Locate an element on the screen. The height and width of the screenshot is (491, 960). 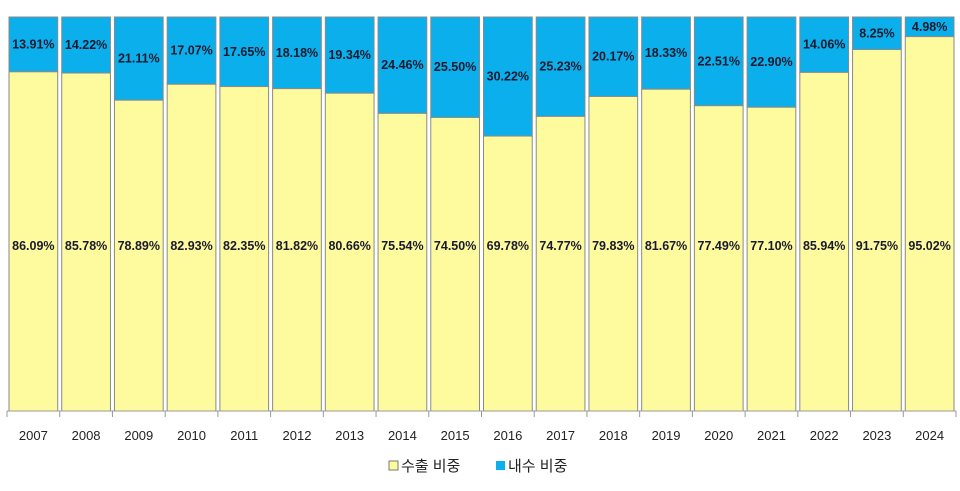
bar-export-2022 is located at coordinates (824, 241).